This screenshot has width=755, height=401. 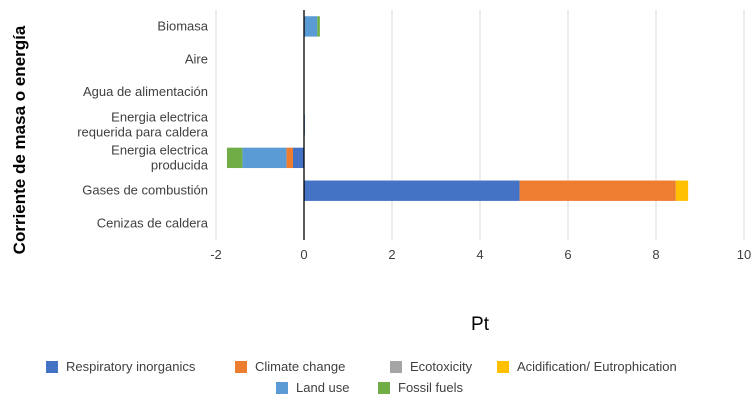 What do you see at coordinates (145, 190) in the screenshot?
I see `category-label: Gases de combustión` at bounding box center [145, 190].